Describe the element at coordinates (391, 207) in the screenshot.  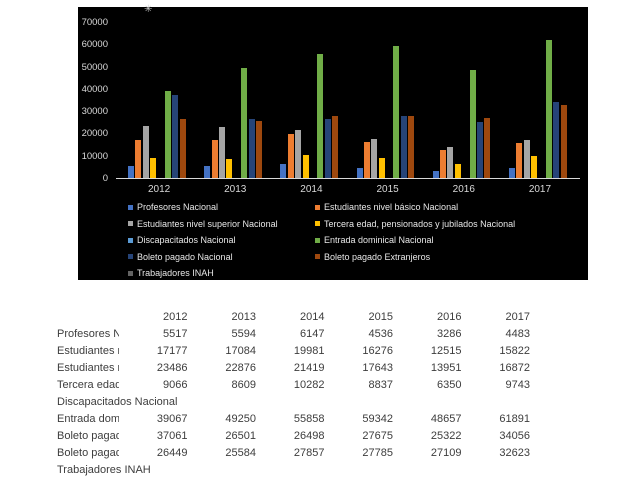
I see `legend-label: Estudiantes nivel básico Nacional` at that location.